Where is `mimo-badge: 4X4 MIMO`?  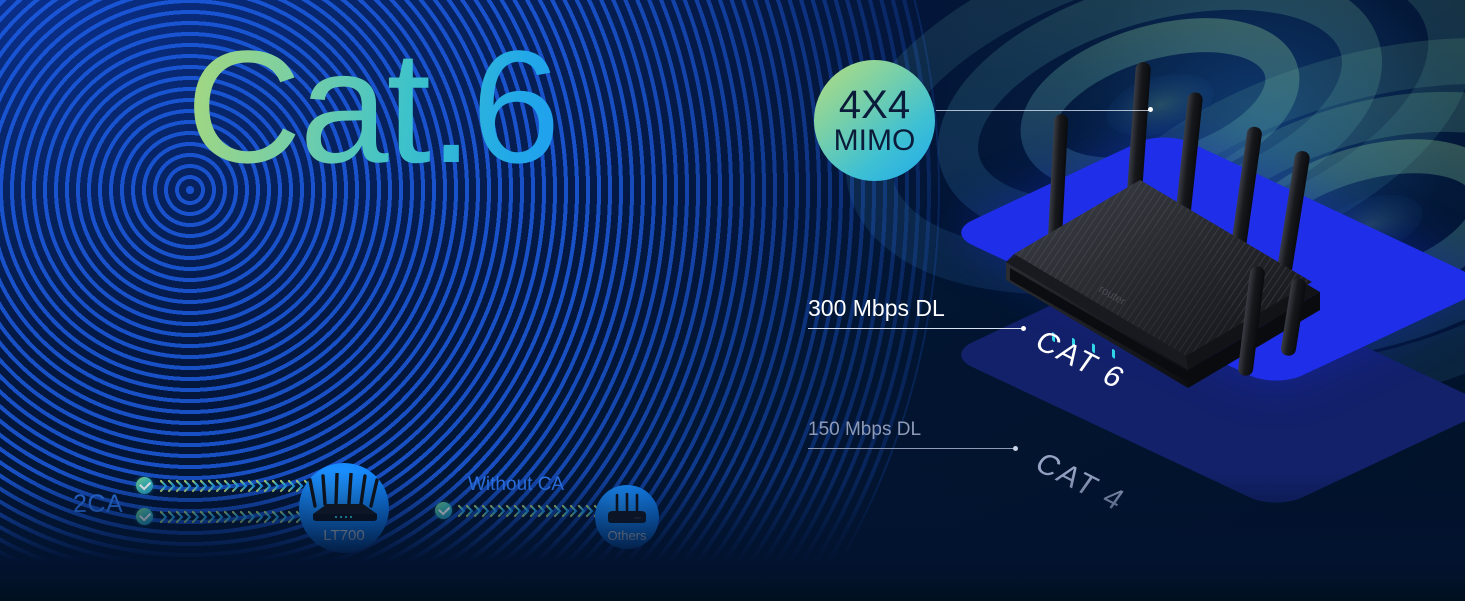 mimo-badge: 4X4 MIMO is located at coordinates (874, 120).